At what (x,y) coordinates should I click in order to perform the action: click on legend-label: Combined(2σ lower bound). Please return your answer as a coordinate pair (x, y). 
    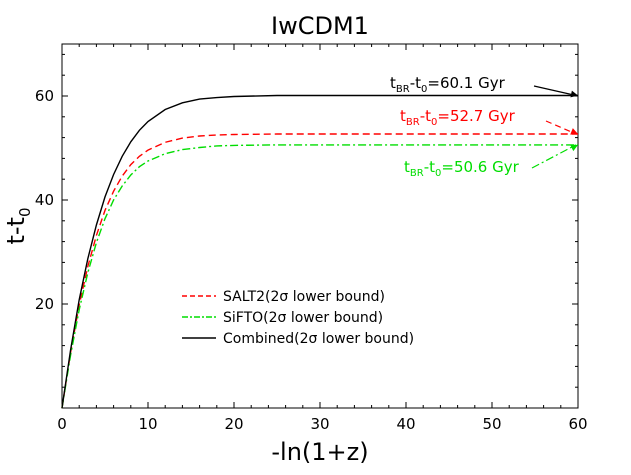
    Looking at the image, I should click on (318, 339).